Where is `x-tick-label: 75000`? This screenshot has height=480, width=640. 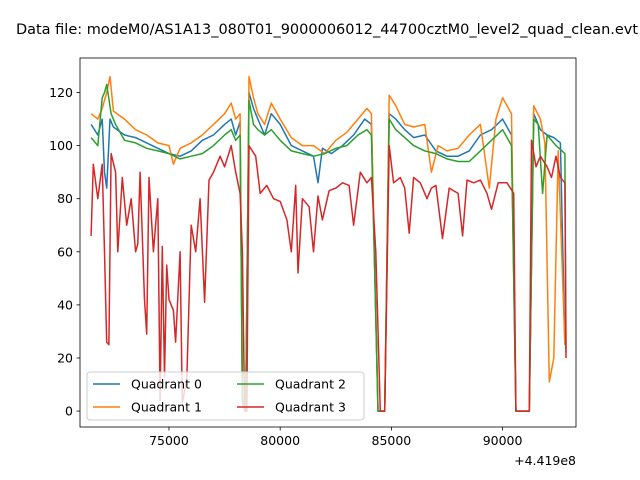
x-tick-label: 75000 is located at coordinates (169, 440).